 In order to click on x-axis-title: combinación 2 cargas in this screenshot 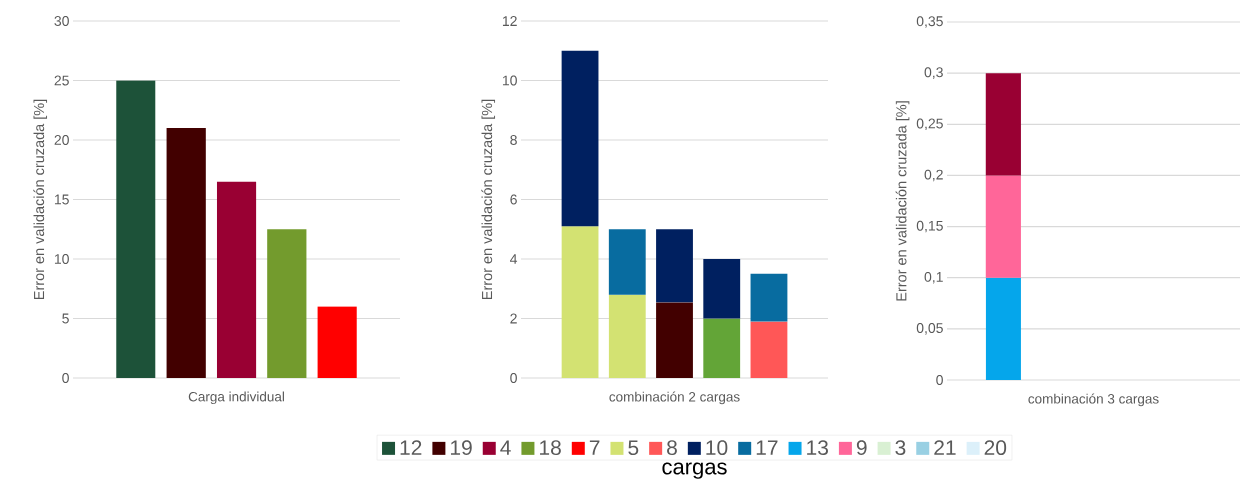, I will do `click(674, 398)`.